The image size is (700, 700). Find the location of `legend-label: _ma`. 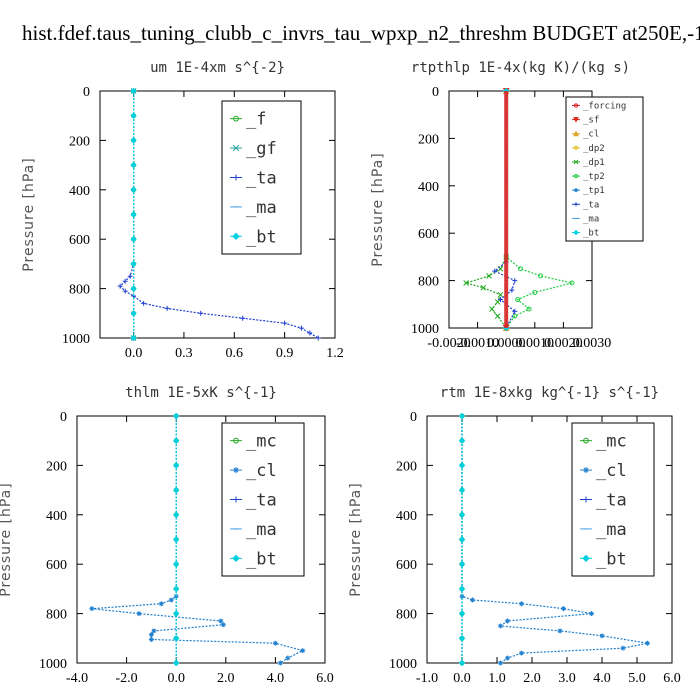

legend-label: _ma is located at coordinates (261, 530).